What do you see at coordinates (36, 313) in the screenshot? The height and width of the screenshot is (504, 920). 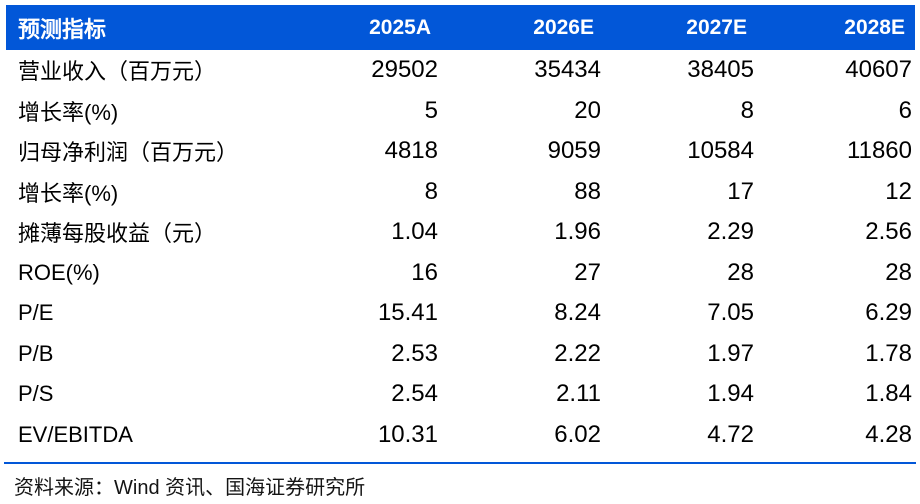 I see `row-label: P/E` at bounding box center [36, 313].